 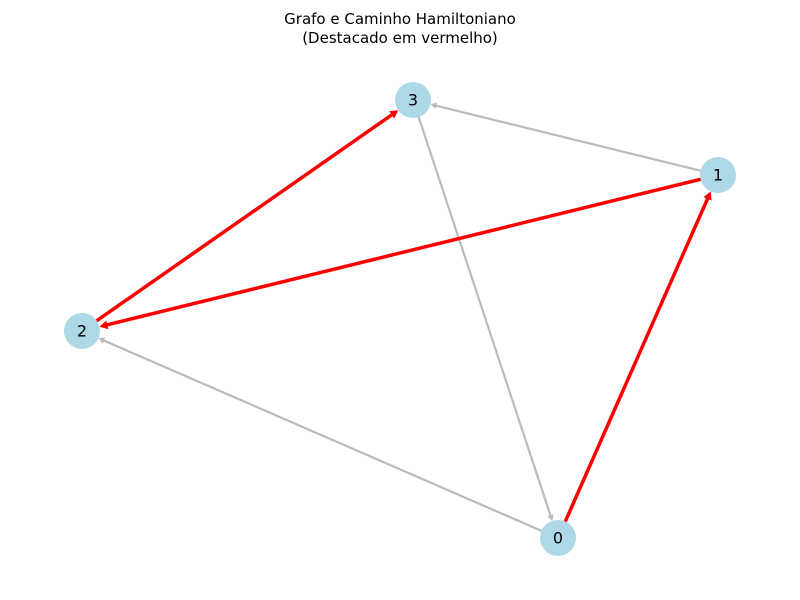 I want to click on node-label: 3, so click(x=413, y=100).